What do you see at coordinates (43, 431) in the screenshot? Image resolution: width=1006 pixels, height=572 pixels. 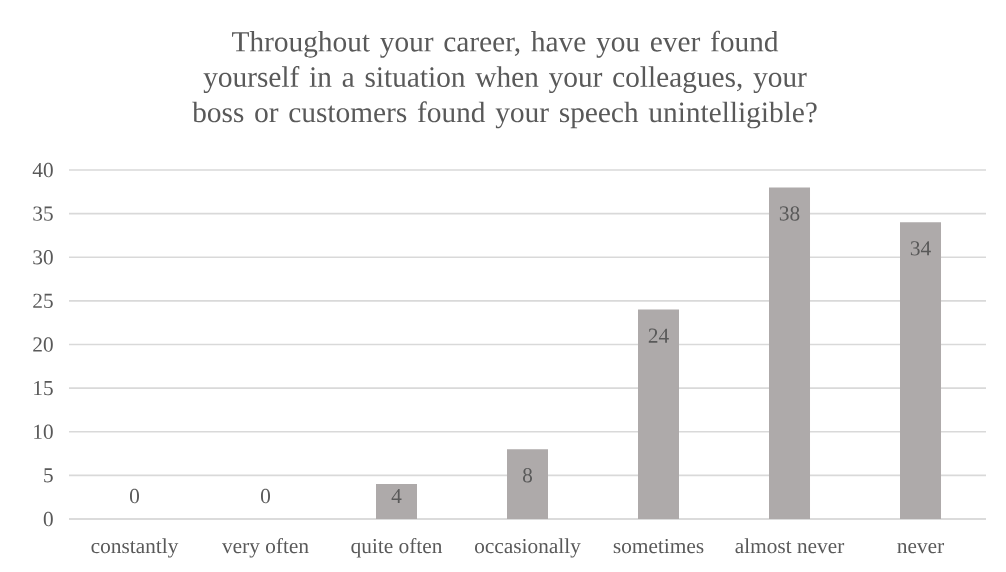 I see `y-tick-label: 10` at bounding box center [43, 431].